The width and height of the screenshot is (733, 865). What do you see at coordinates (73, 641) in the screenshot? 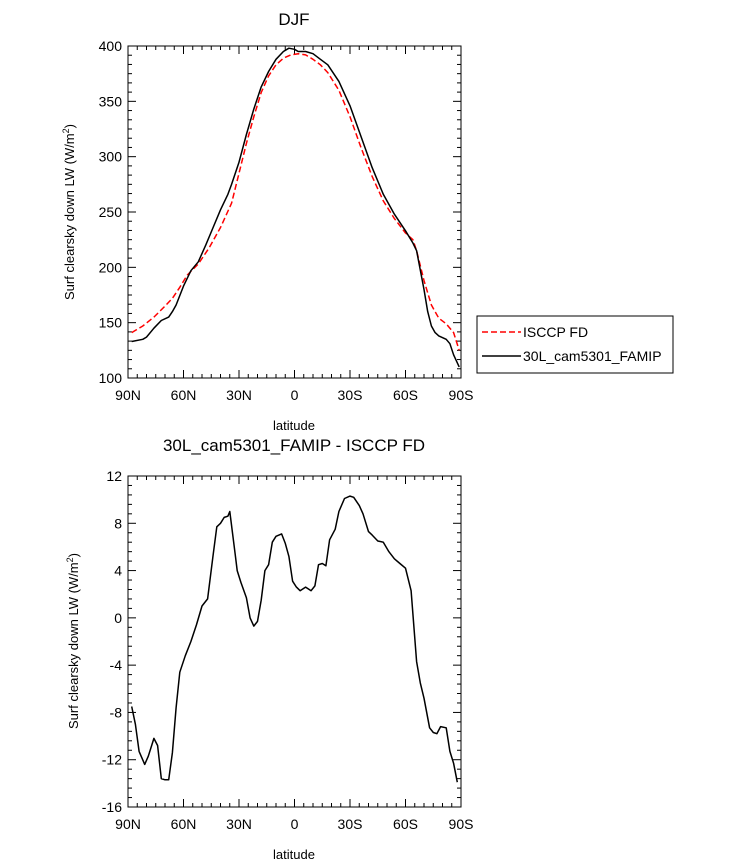
I see `bottom-y-axis-label: Surf clearsky down LW (W/m2)` at bounding box center [73, 641].